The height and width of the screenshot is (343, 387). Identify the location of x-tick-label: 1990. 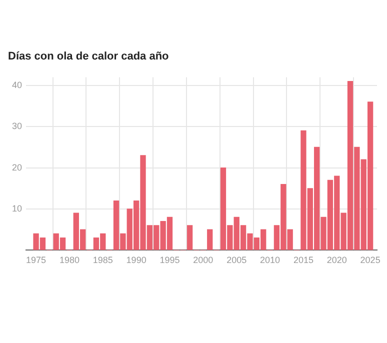
(136, 260).